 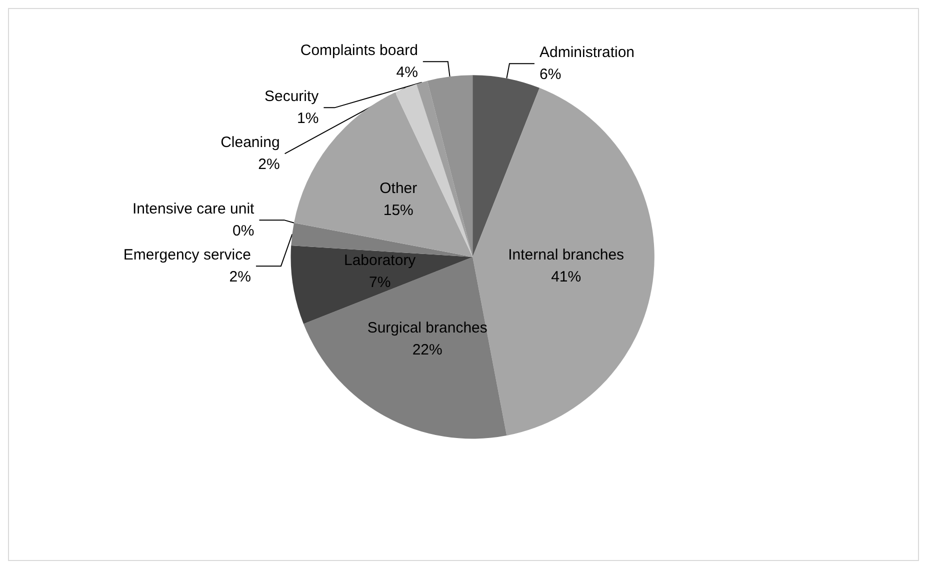 I want to click on slice-label: Other, so click(x=399, y=188).